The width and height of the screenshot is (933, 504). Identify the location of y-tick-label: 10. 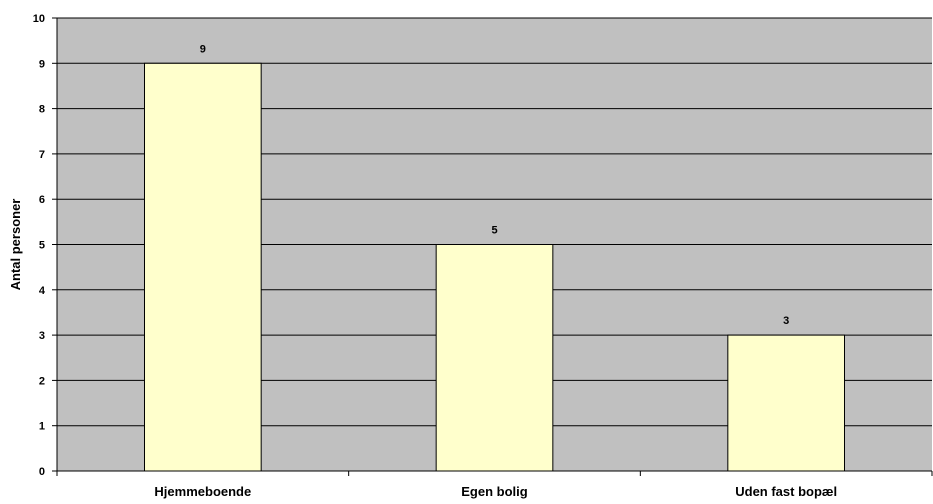
(39, 19).